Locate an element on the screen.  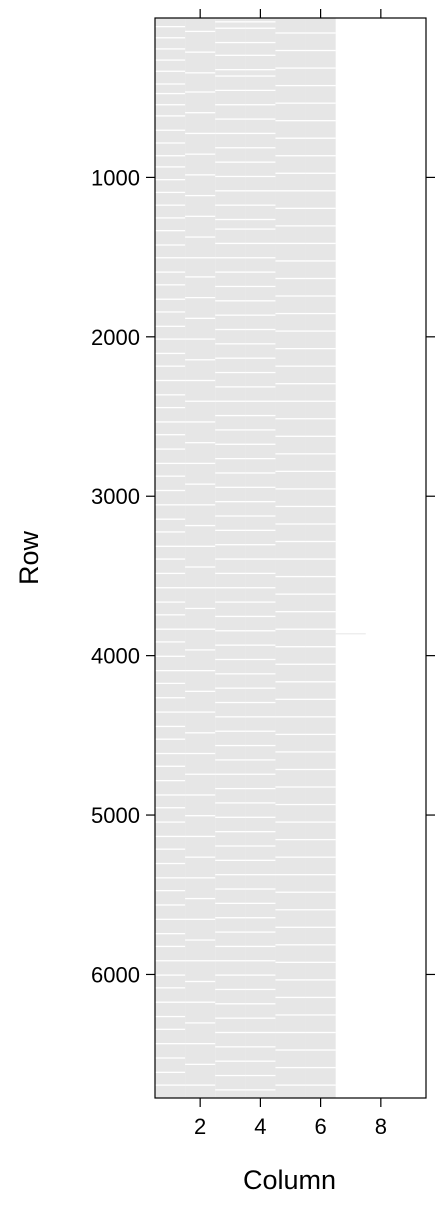
column-4-cells is located at coordinates (260, 558).